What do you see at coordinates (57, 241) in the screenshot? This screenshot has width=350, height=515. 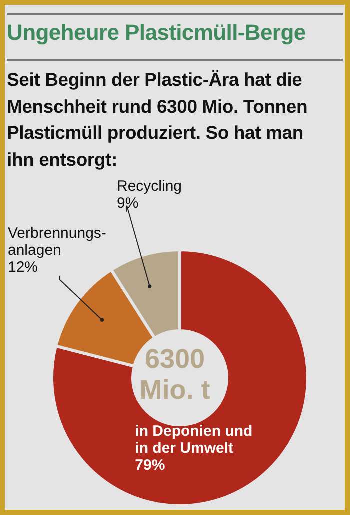 I see `slice-label: Verbrennungs- anlagen` at bounding box center [57, 241].